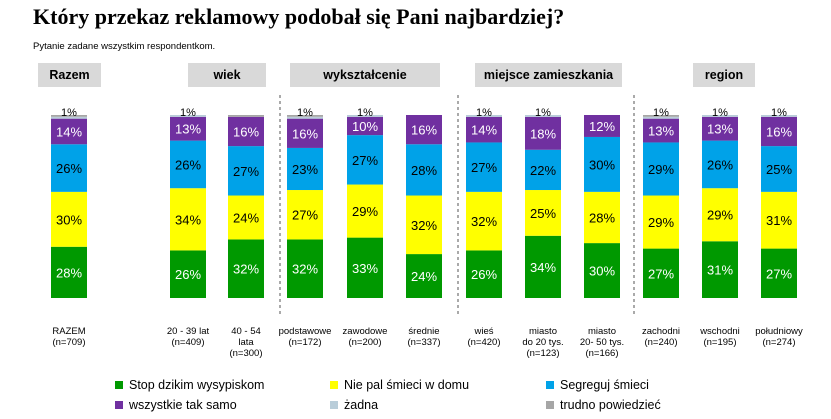 This screenshot has height=419, width=831. What do you see at coordinates (724, 75) in the screenshot?
I see `group-header-region: region` at bounding box center [724, 75].